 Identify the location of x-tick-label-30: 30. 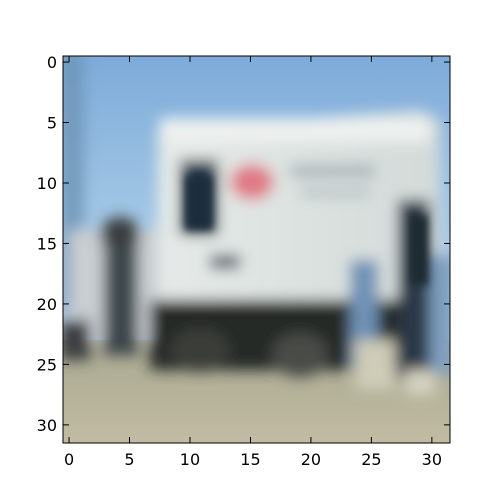
(432, 459).